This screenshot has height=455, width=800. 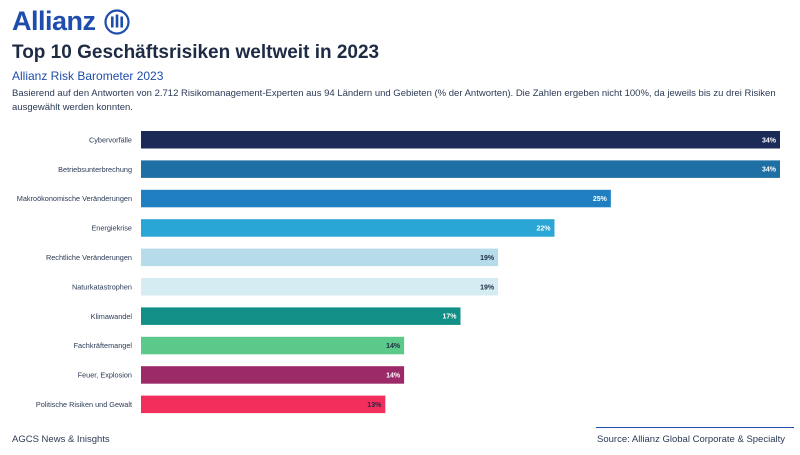 What do you see at coordinates (111, 228) in the screenshot?
I see `category-label: Energiekrise` at bounding box center [111, 228].